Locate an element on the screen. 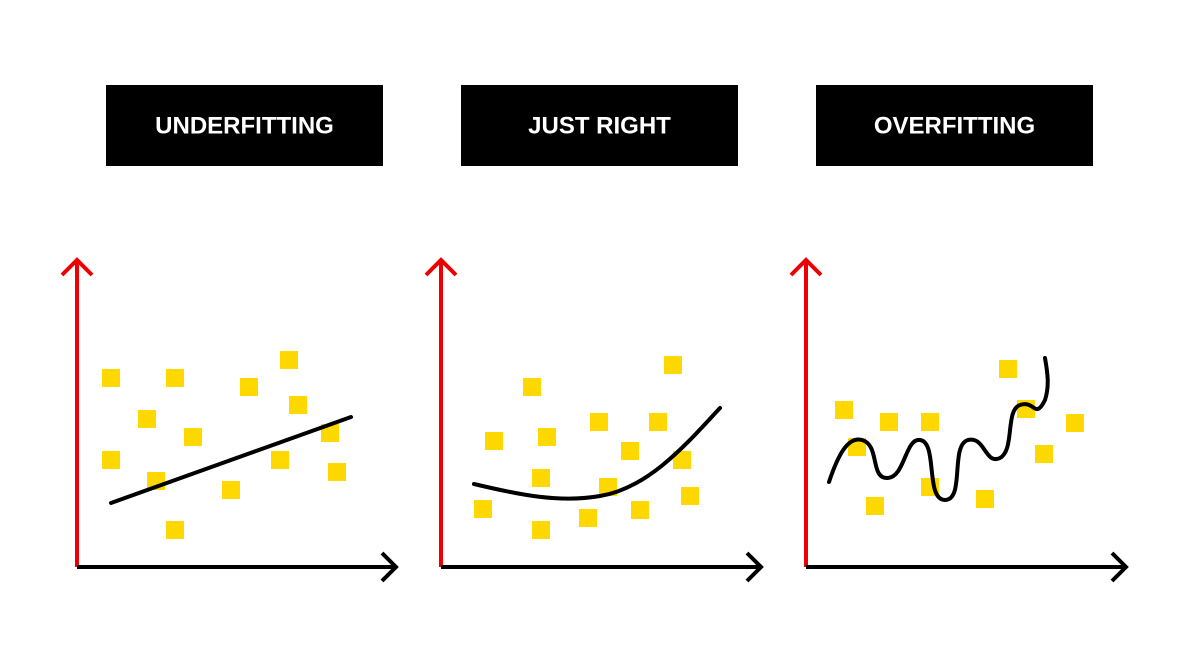 The image size is (1200, 650). panel-title: UNDERFITTING is located at coordinates (244, 125).